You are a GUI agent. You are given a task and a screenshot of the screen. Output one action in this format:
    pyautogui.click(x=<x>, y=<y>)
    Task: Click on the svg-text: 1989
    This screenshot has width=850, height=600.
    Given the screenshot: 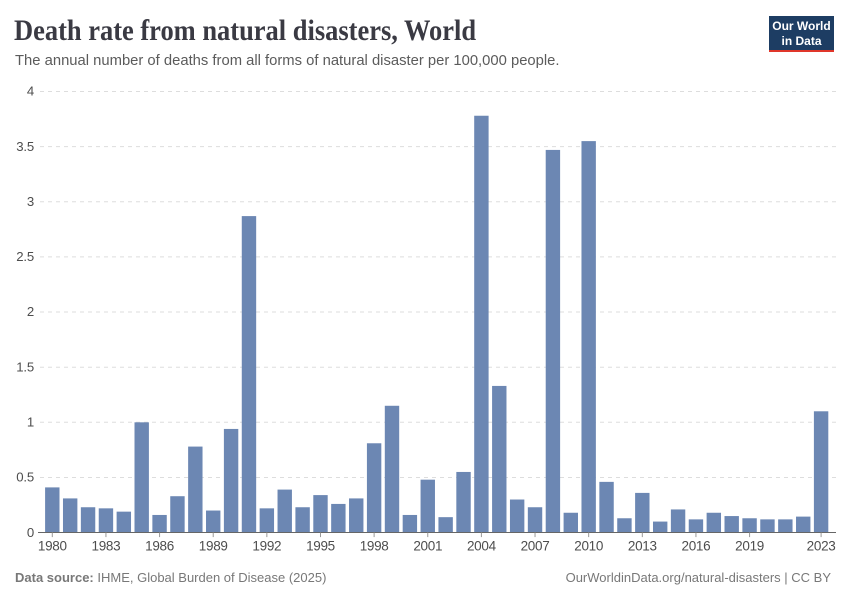 What is the action you would take?
    pyautogui.click(x=213, y=546)
    